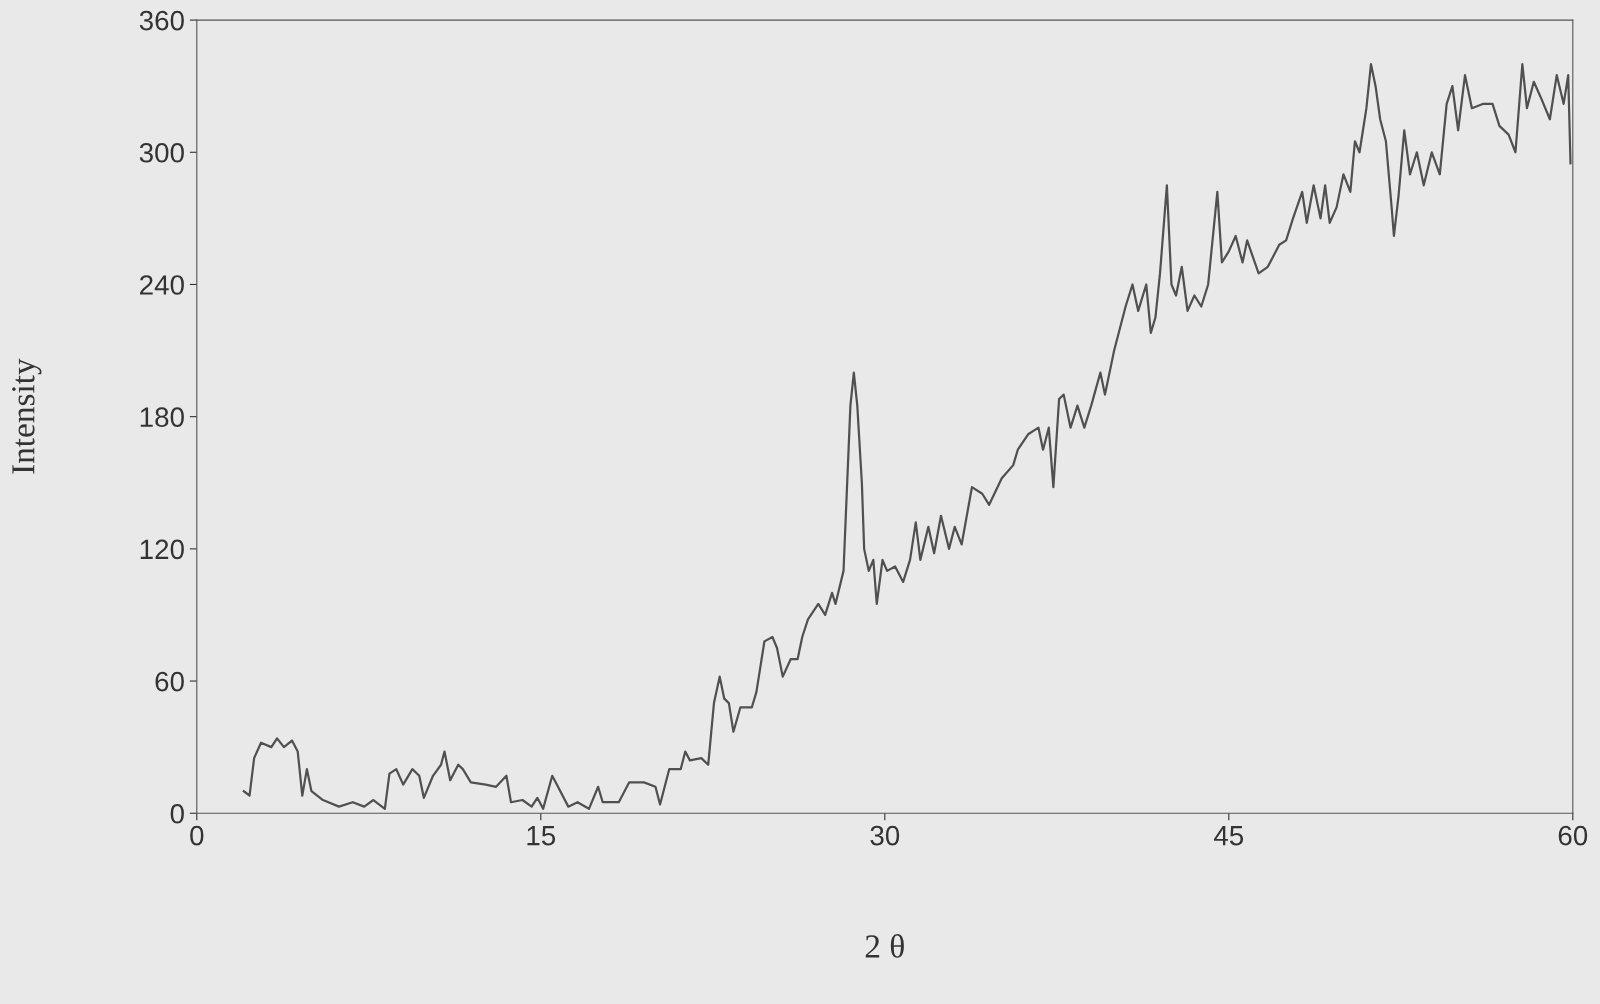 This screenshot has height=1004, width=1600. What do you see at coordinates (161, 152) in the screenshot?
I see `y-tick-label: 300` at bounding box center [161, 152].